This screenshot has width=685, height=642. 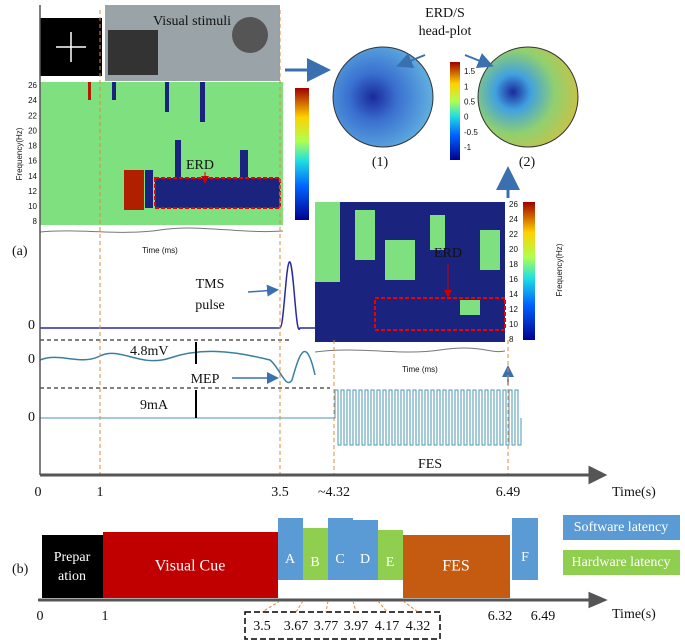 I want to click on latency-value: 3.97, so click(x=356, y=626).